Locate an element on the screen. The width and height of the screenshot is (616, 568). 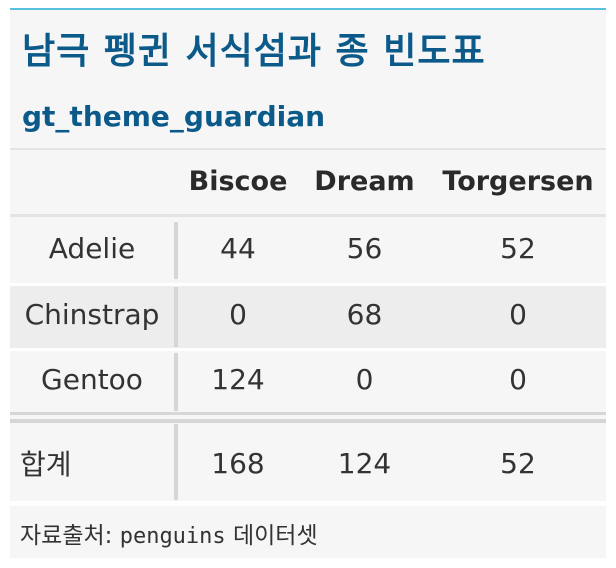
table-title: 남극 펭귄 서식섬과 종 빈도표 is located at coordinates (254, 51).